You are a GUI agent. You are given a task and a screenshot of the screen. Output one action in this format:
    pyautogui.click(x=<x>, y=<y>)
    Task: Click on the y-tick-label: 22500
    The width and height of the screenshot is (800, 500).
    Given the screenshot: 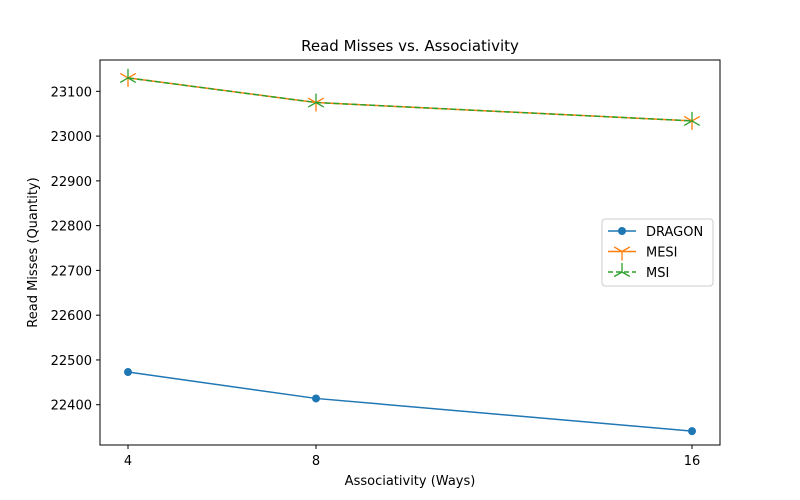 What is the action you would take?
    pyautogui.click(x=71, y=361)
    